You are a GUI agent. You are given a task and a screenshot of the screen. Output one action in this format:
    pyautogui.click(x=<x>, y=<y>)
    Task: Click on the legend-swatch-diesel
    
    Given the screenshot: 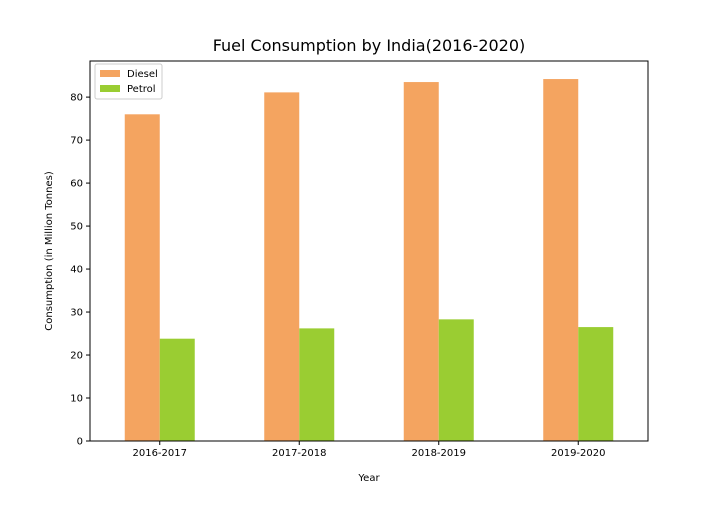 What is the action you would take?
    pyautogui.click(x=110, y=73)
    